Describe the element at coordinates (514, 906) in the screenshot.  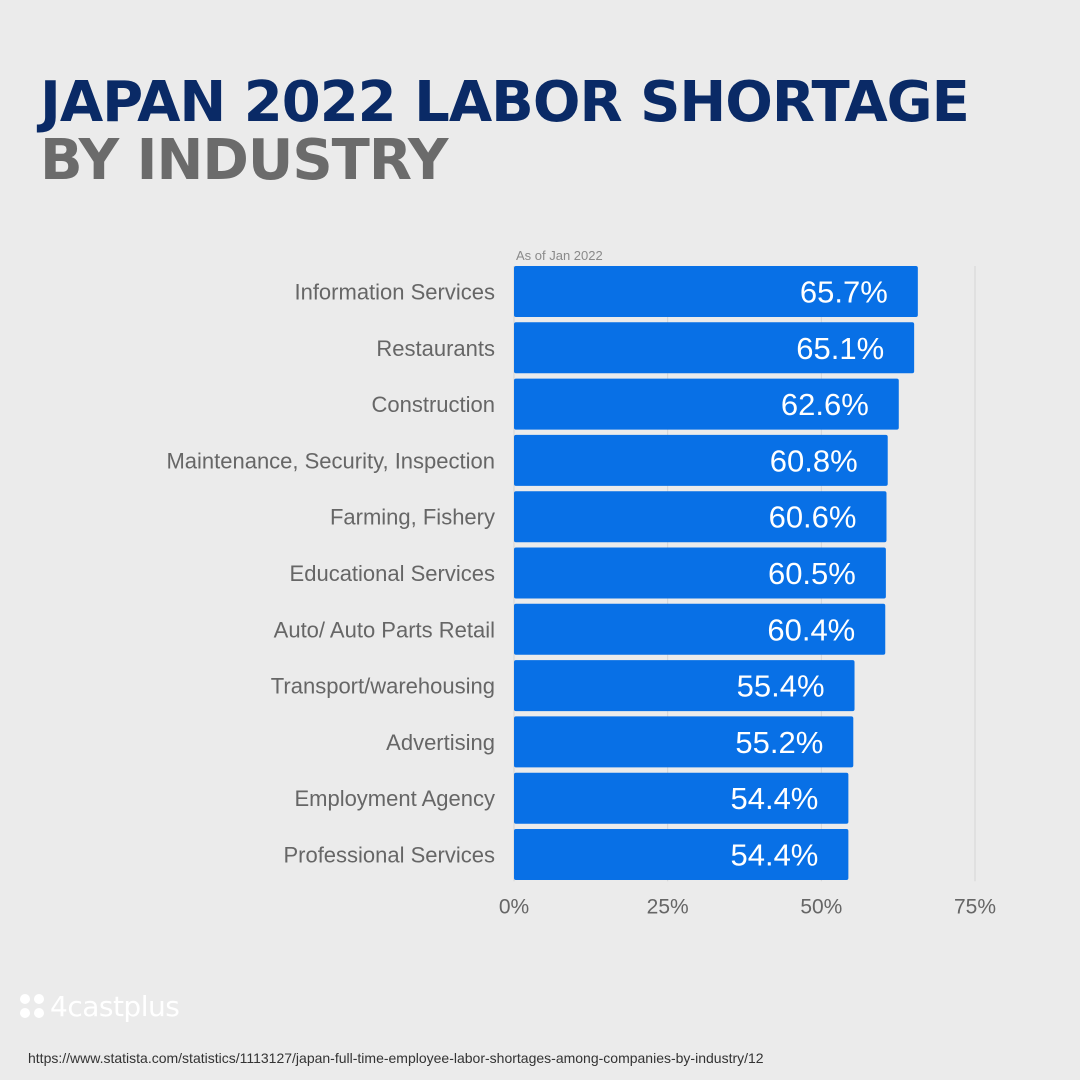
I see `x-tick-label: 0%` at that location.